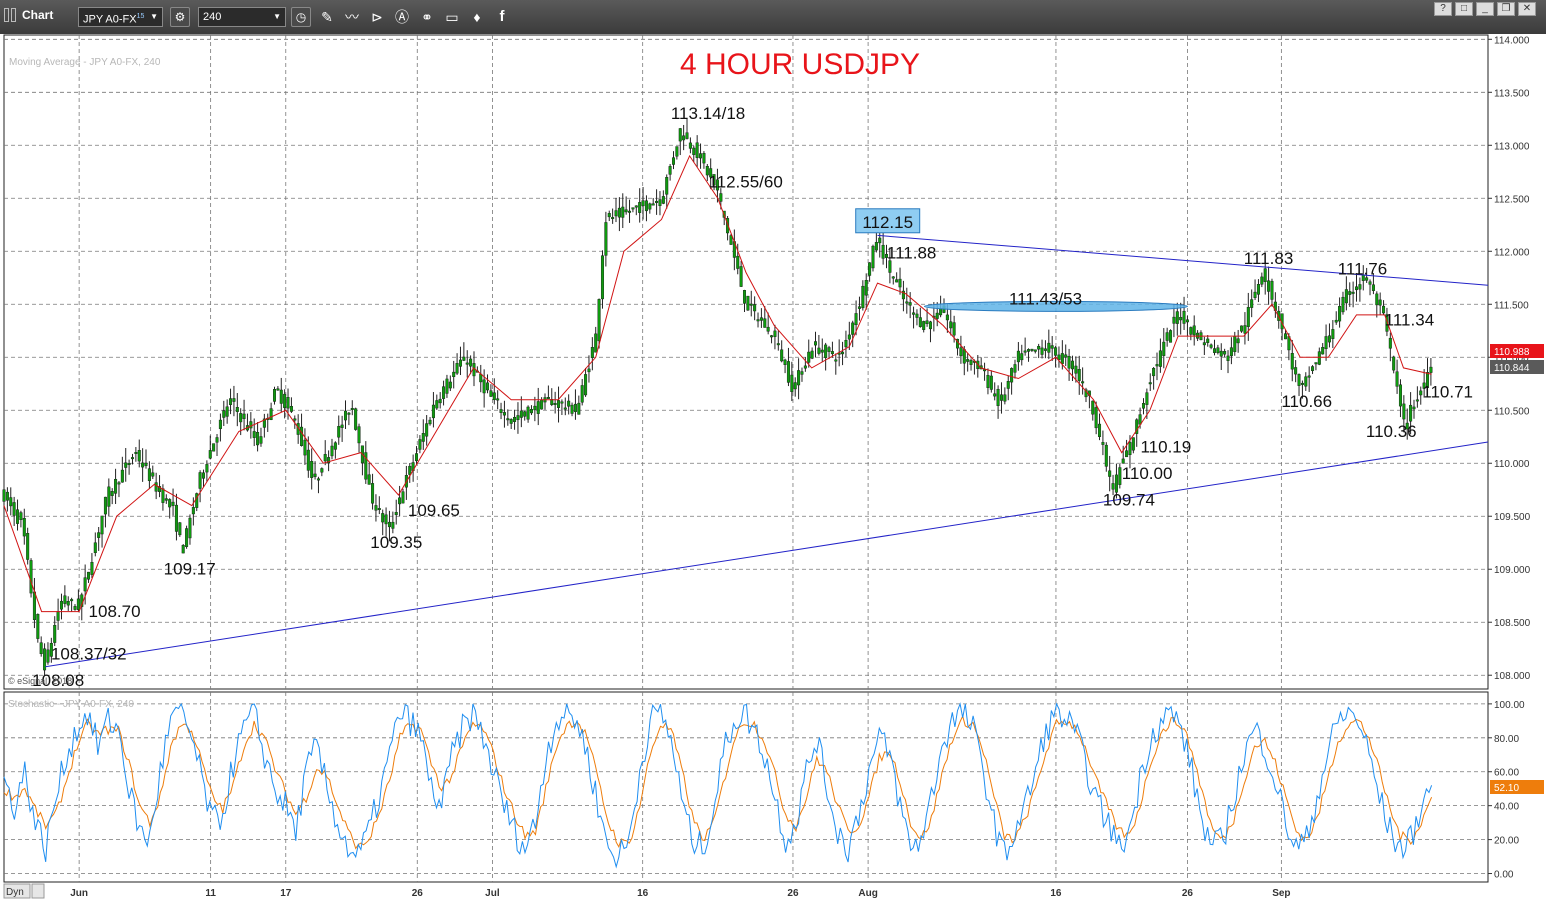 The image size is (1546, 905). Describe the element at coordinates (154, 16) in the screenshot. I see `symbol-dropdown-icon: ▼` at that location.